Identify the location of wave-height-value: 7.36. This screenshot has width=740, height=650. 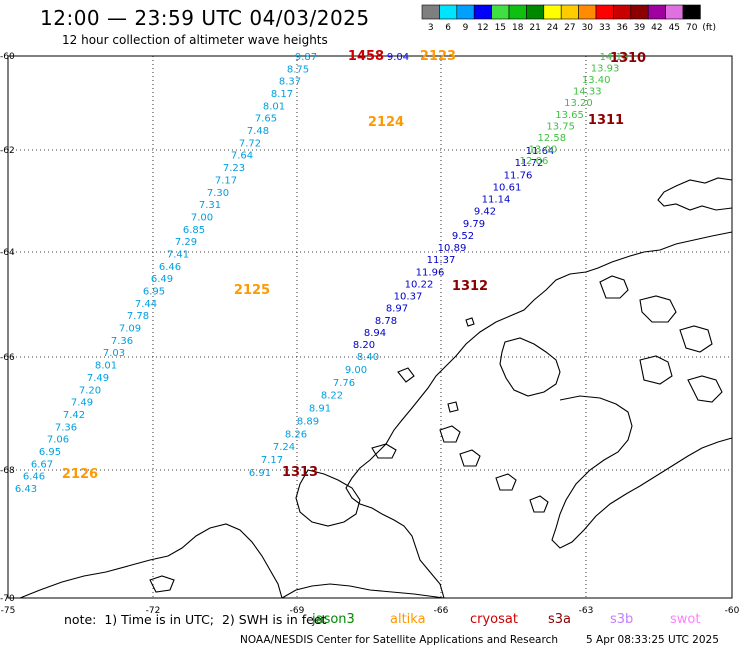
(66, 427).